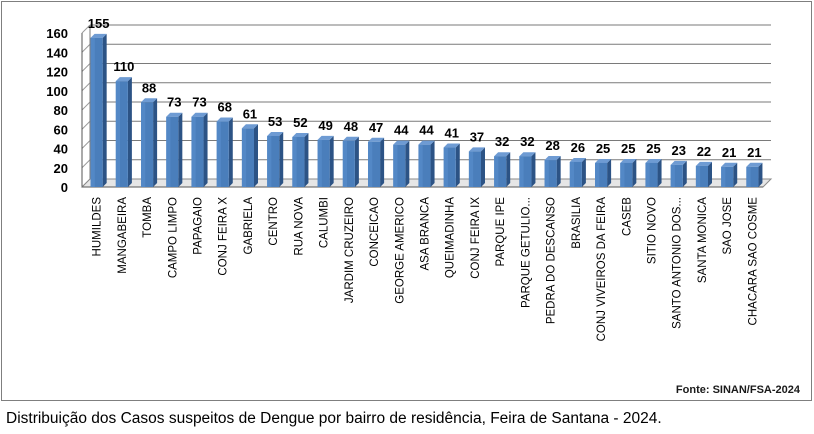  I want to click on x-tick-label: QUEIMADINHA, so click(451, 237).